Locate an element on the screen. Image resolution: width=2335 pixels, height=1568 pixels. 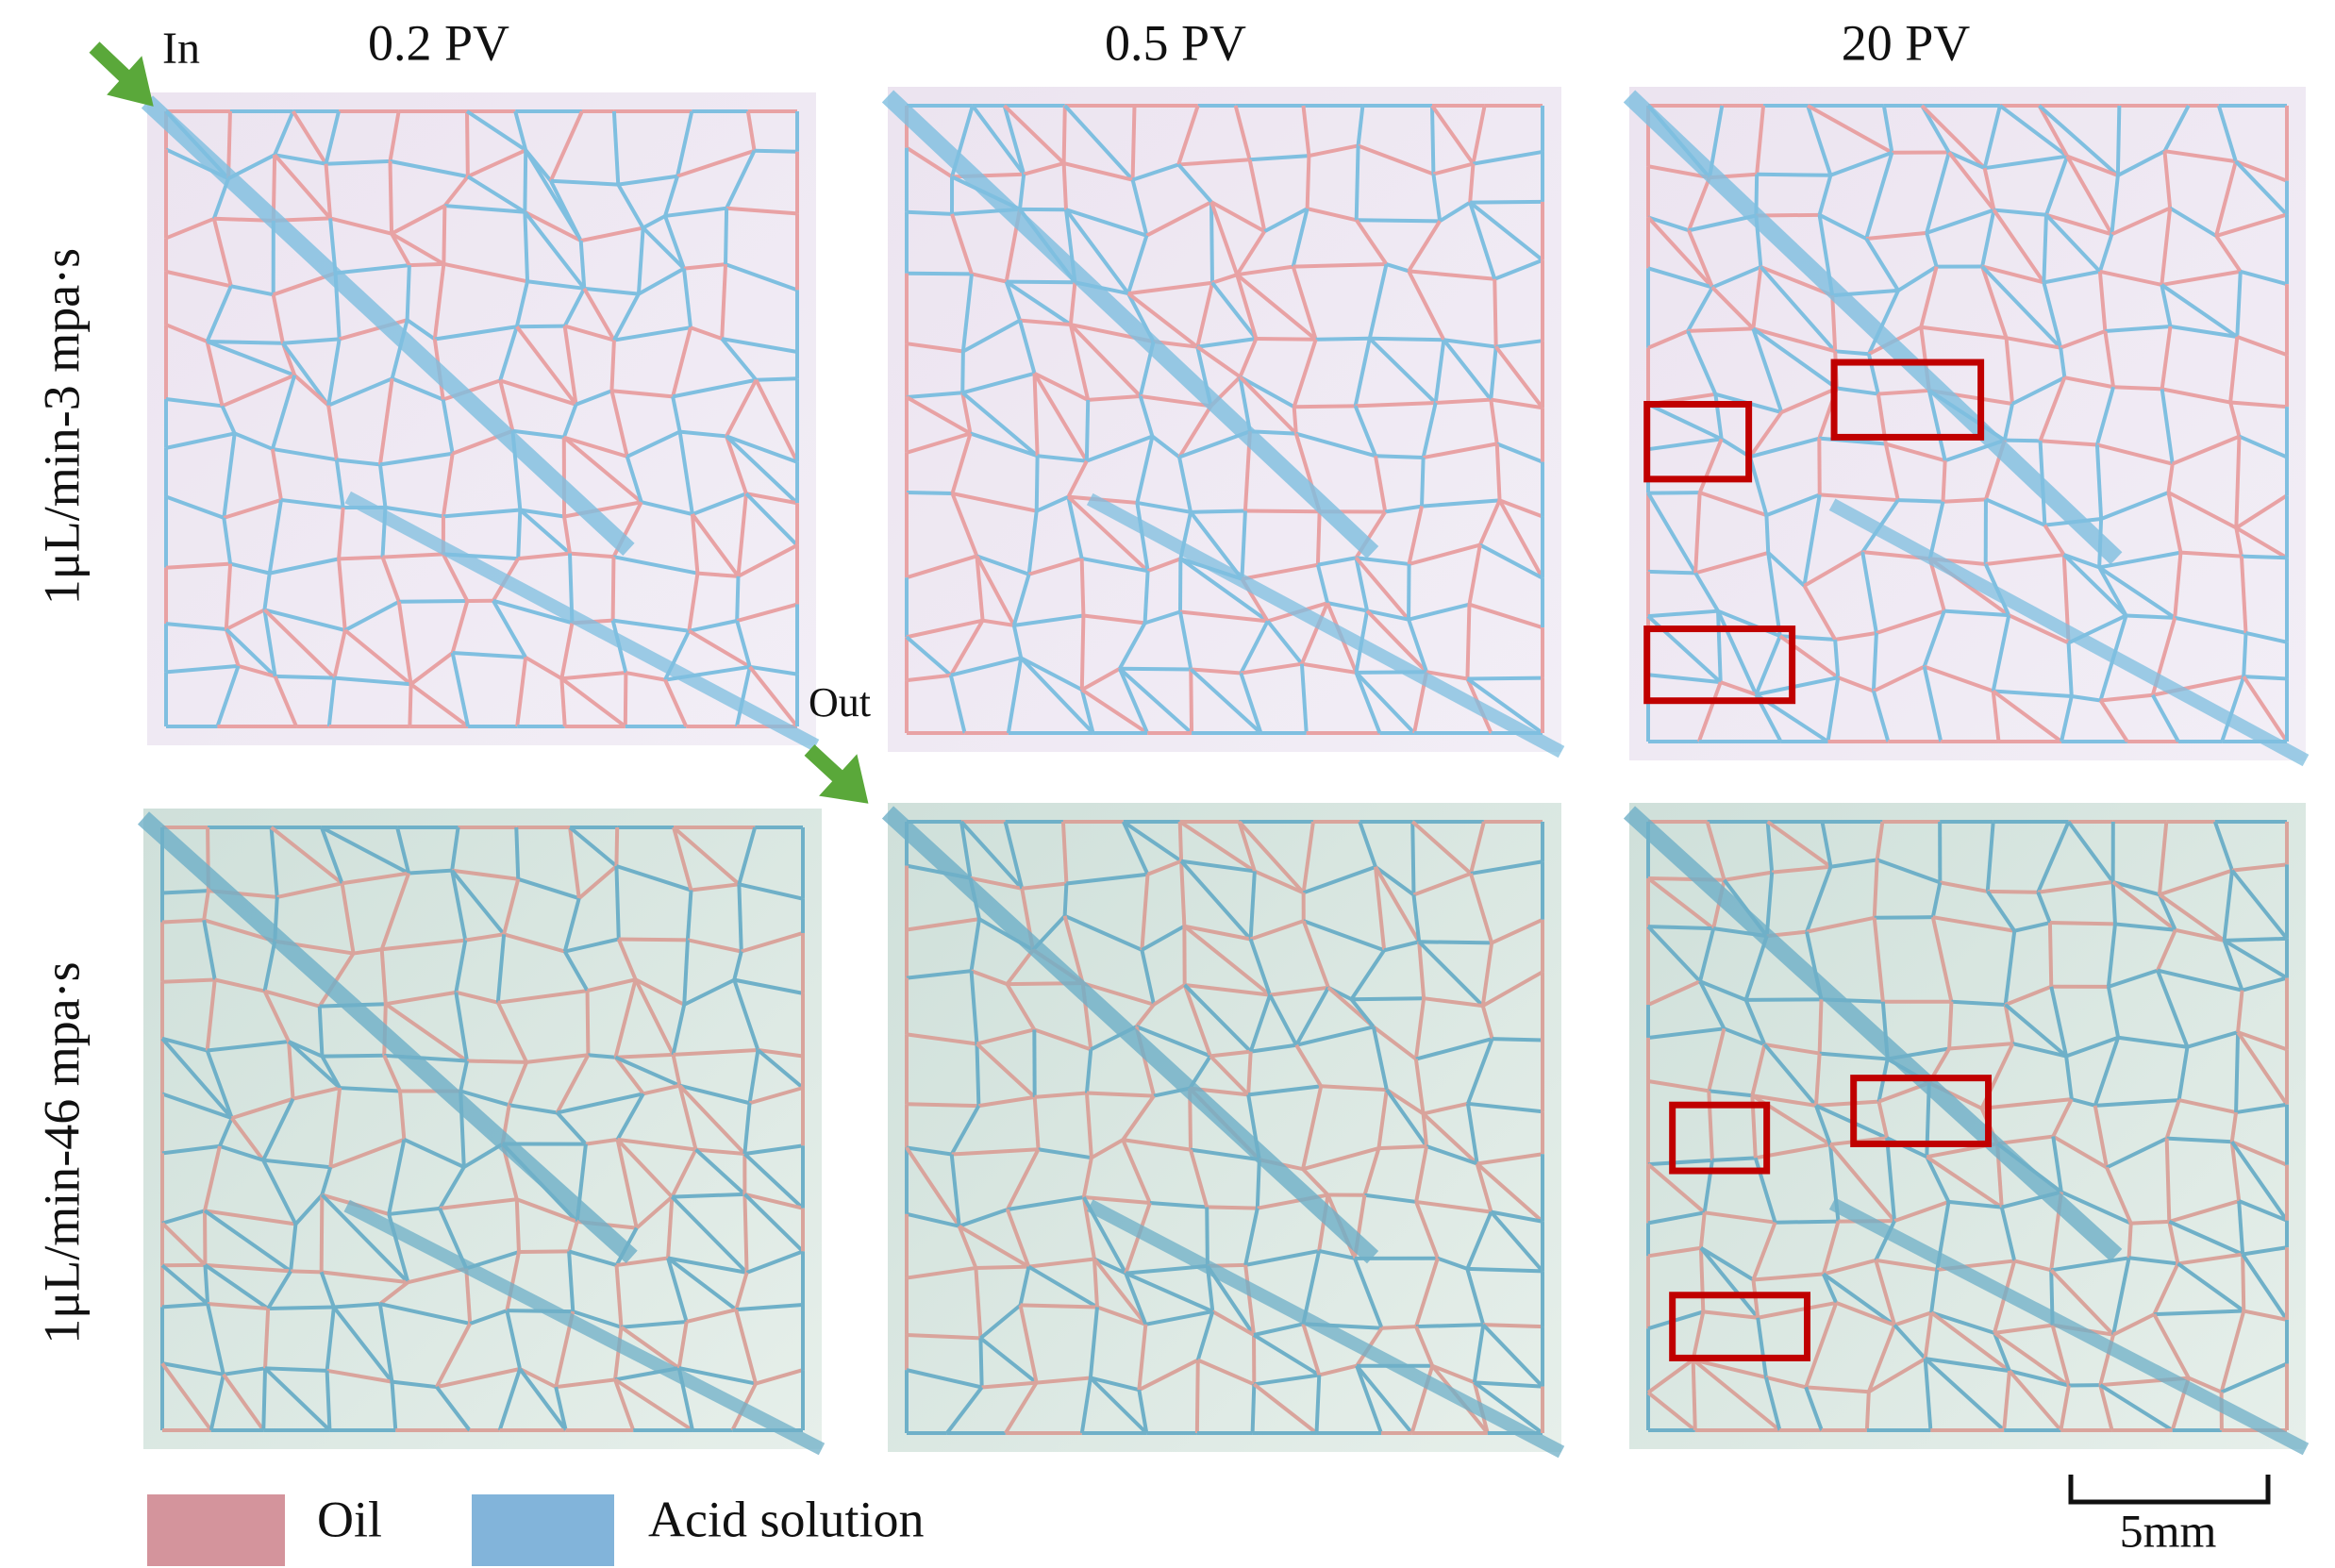
legend-swatch is located at coordinates (216, 1530).